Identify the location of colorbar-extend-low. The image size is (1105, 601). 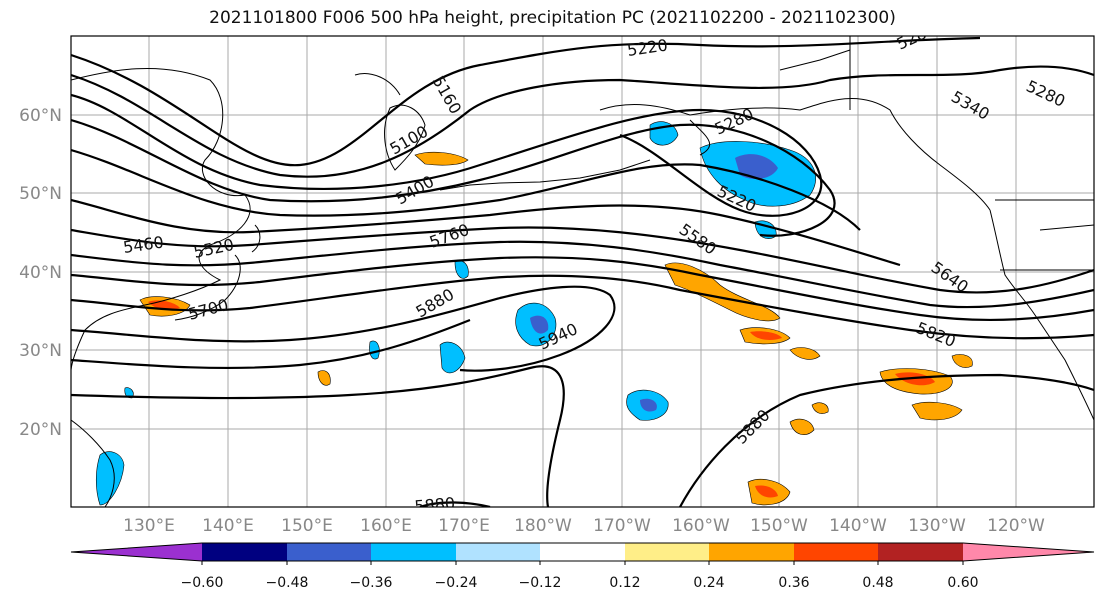
(136, 552).